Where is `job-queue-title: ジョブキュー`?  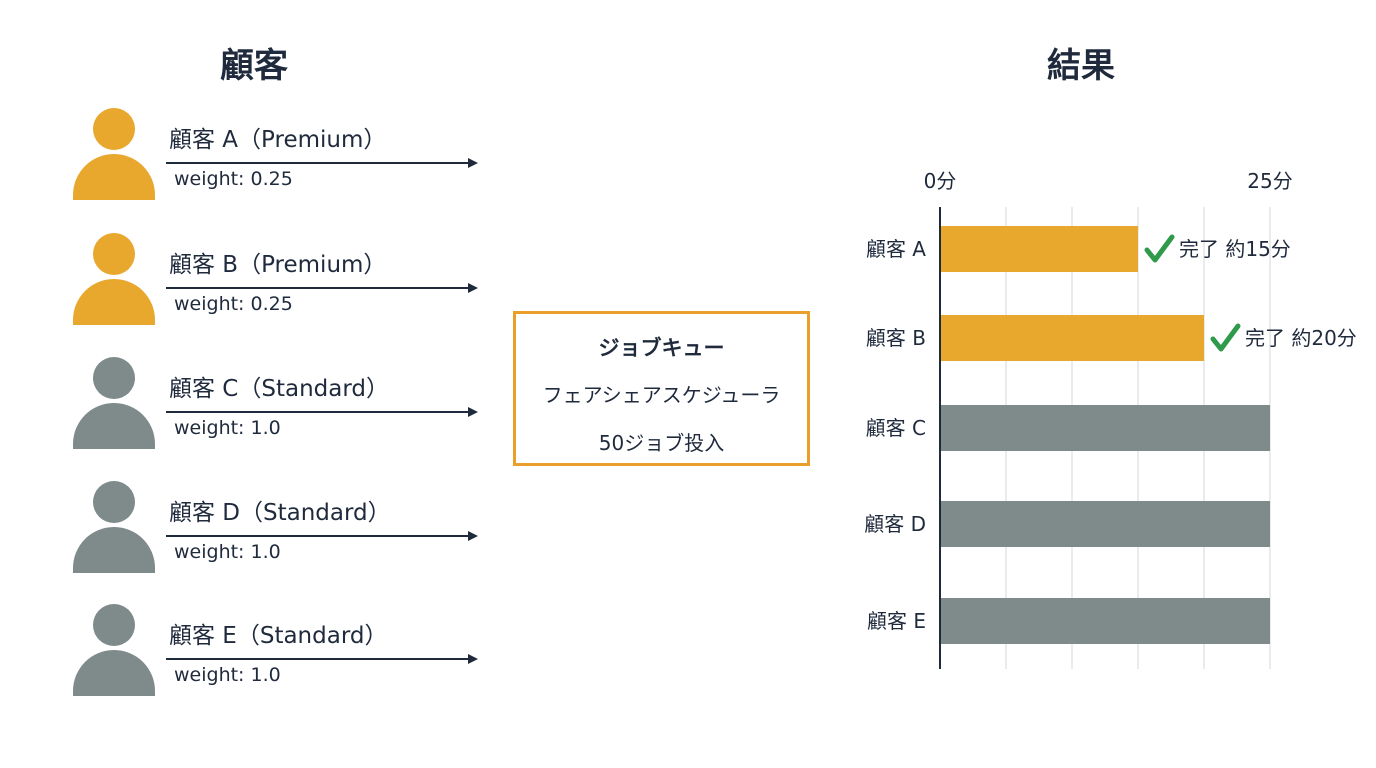 job-queue-title: ジョブキュー is located at coordinates (661, 348).